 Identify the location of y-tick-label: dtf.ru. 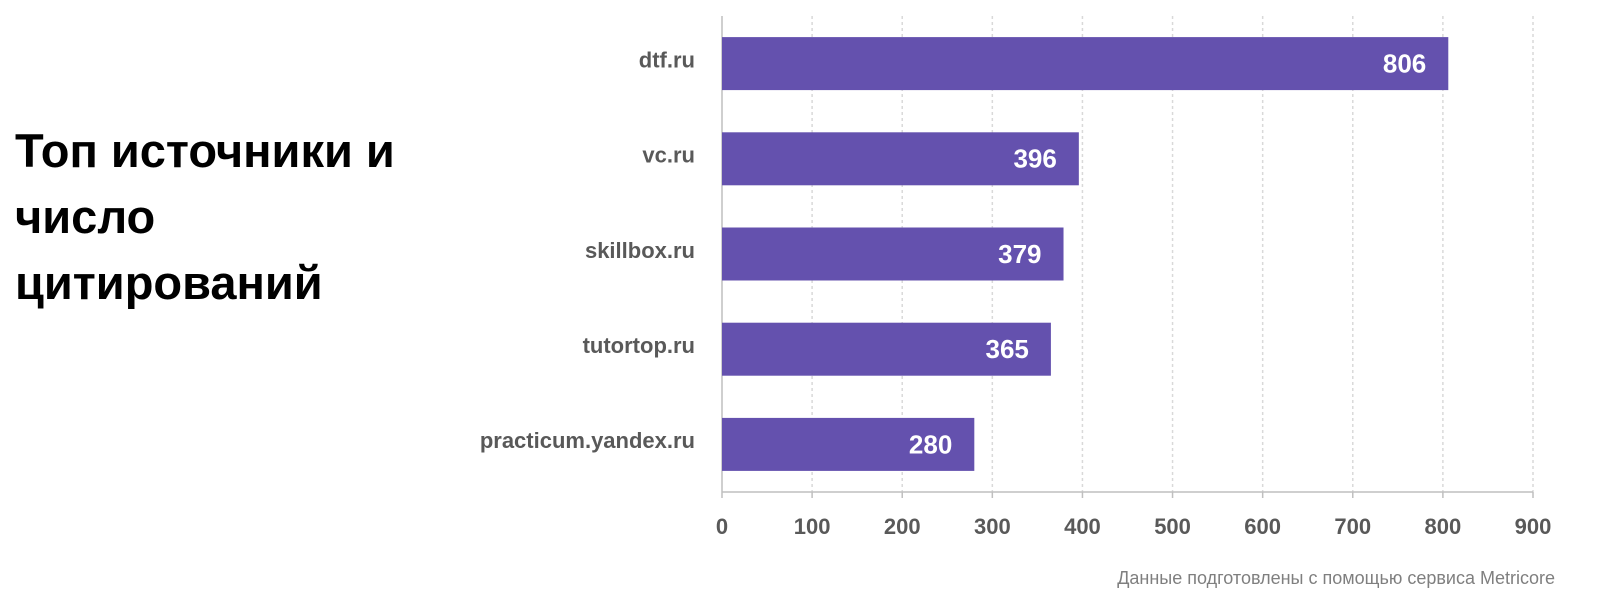
(667, 59).